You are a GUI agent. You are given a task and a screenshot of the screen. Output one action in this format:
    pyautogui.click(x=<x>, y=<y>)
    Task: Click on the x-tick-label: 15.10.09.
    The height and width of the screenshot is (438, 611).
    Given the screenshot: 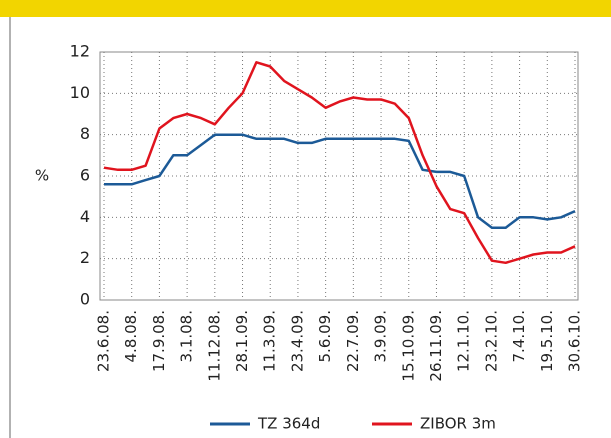 What is the action you would take?
    pyautogui.click(x=408, y=346)
    